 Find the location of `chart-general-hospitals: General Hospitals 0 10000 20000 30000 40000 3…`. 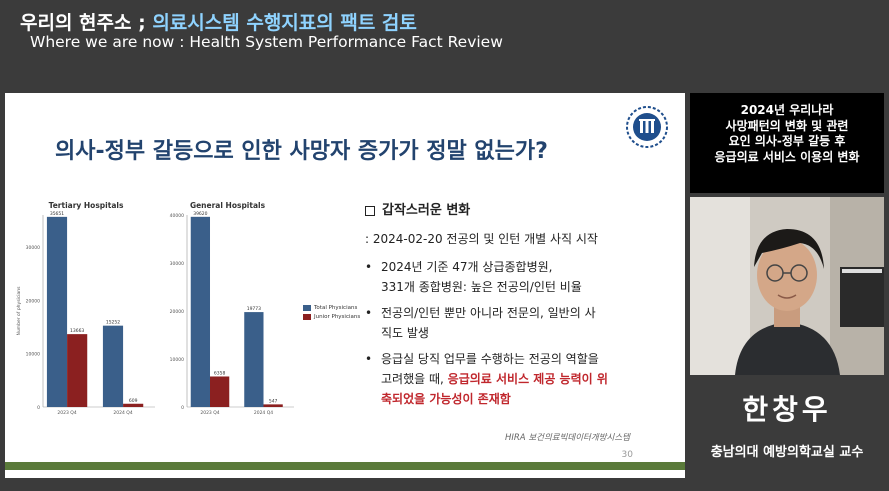

chart-general-hospitals: General Hospitals 0 10000 20000 30000 40000 3… is located at coordinates (227, 311).